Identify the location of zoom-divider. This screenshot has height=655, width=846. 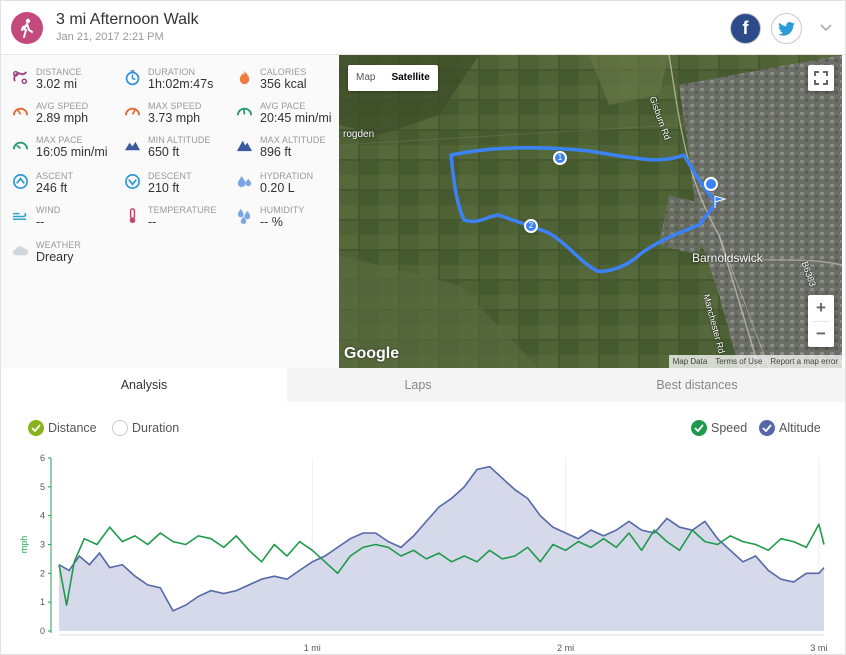
(821, 321).